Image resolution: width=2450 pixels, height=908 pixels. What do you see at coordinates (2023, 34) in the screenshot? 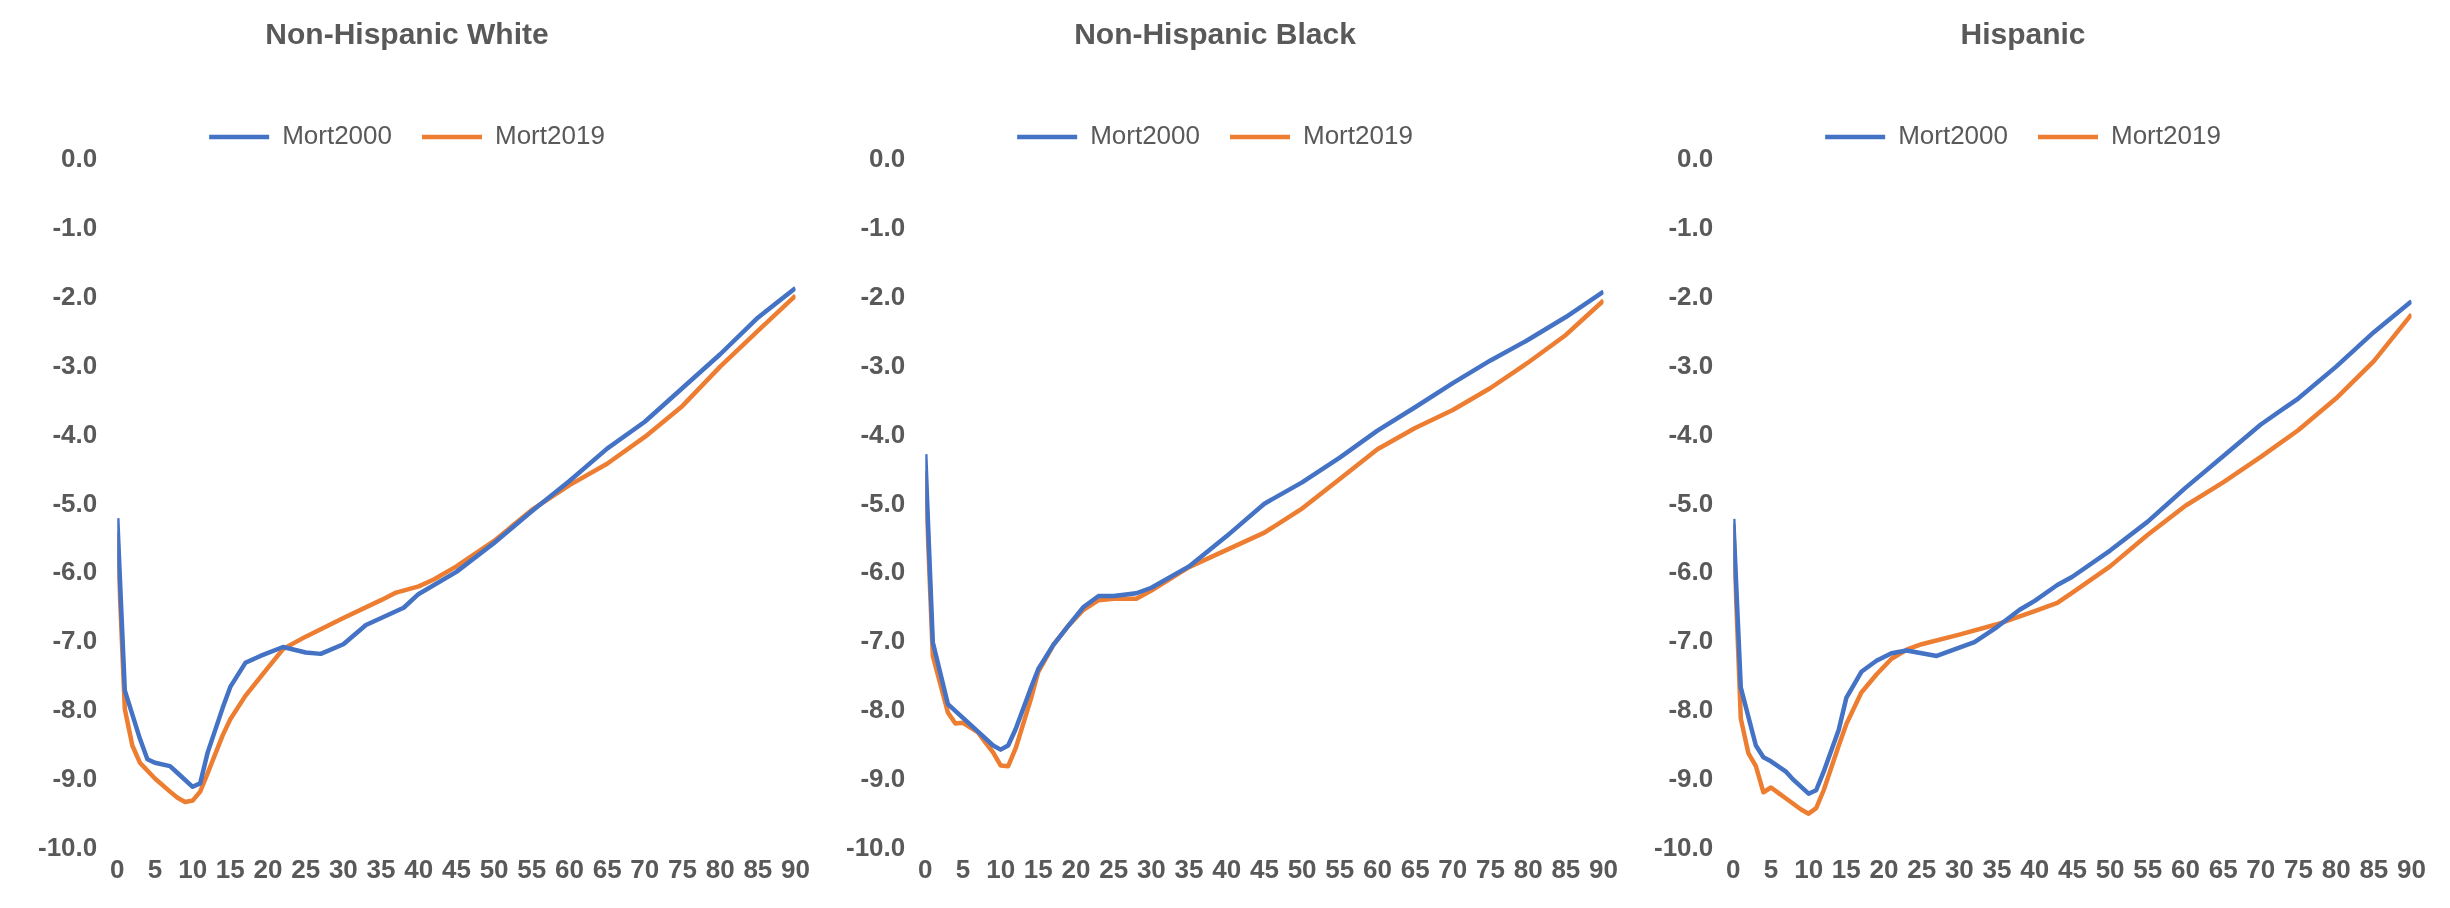
I see `chart-title: Hispanic` at bounding box center [2023, 34].